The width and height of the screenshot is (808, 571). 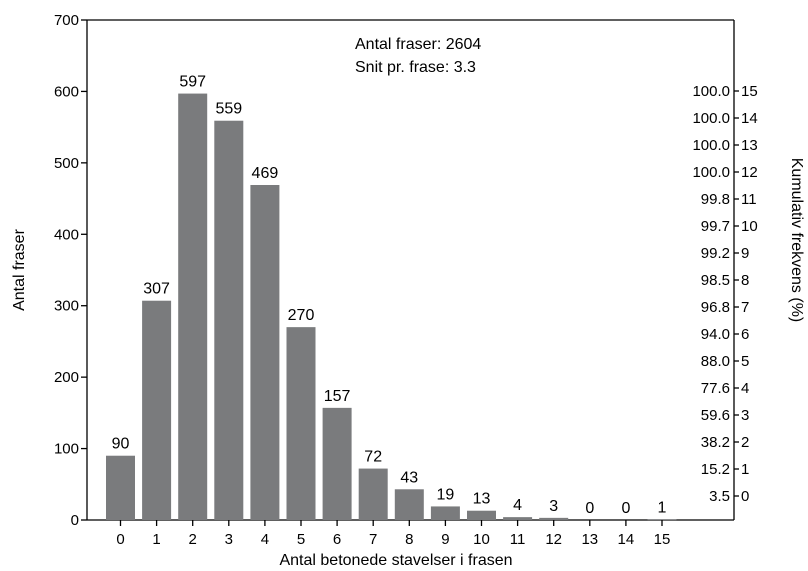 What do you see at coordinates (553, 506) in the screenshot?
I see `bar-value-label: 3` at bounding box center [553, 506].